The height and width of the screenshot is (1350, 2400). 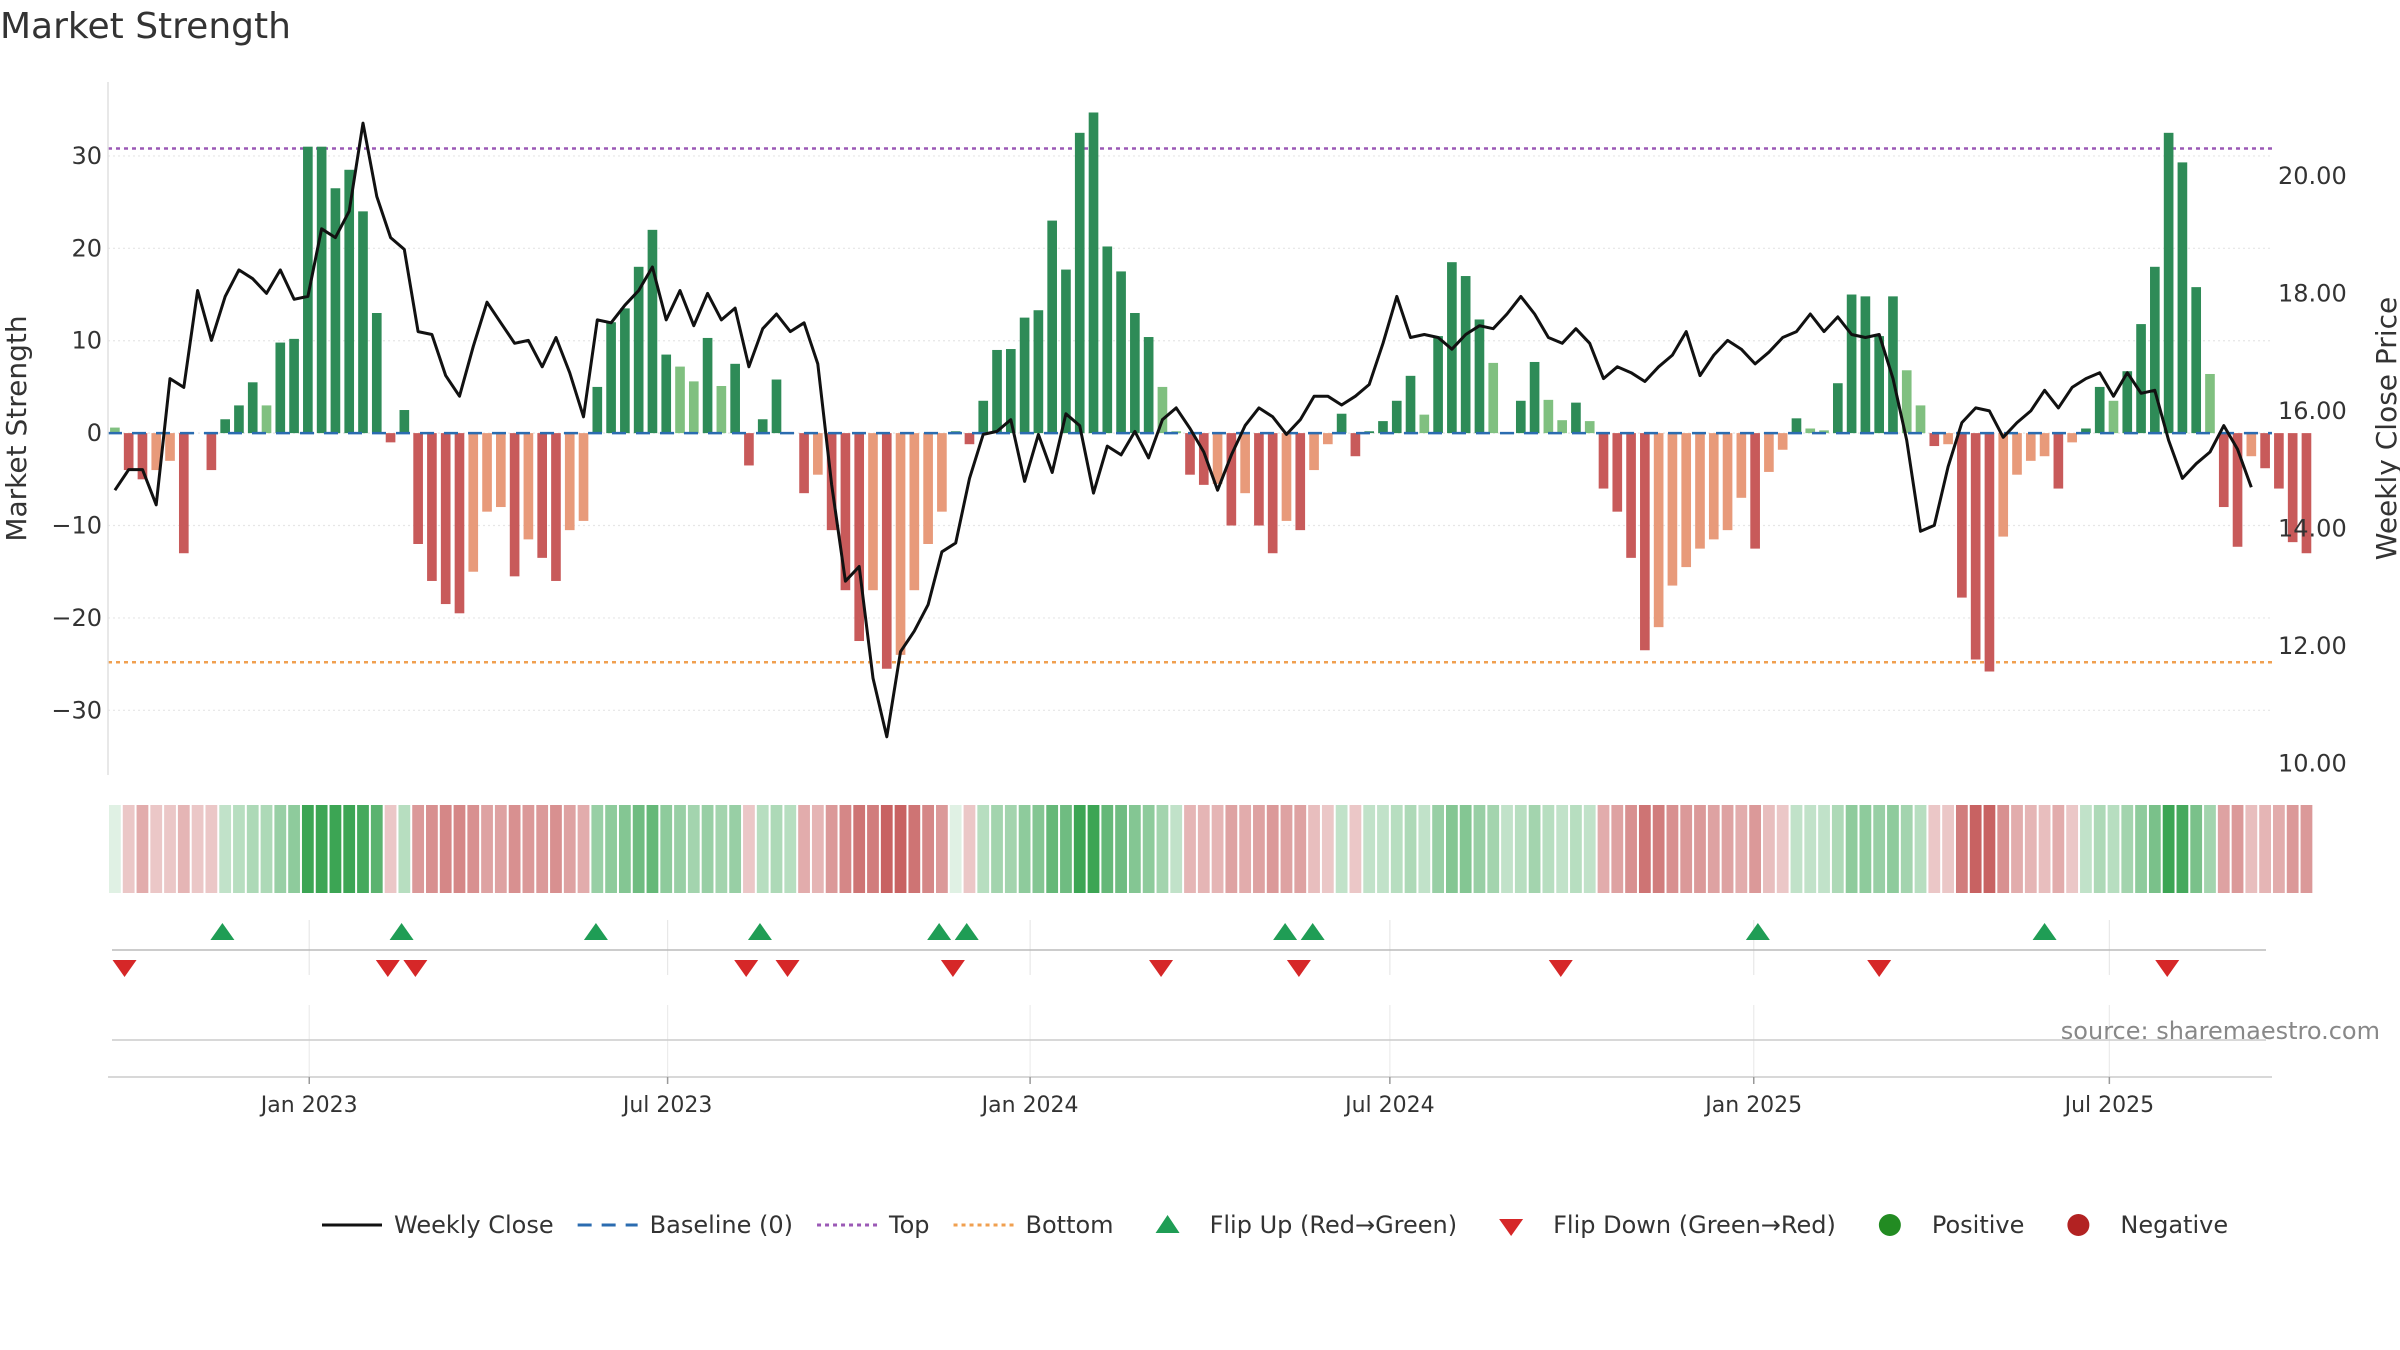 I want to click on y2-tick-label: 16.00, so click(x=2312, y=411).